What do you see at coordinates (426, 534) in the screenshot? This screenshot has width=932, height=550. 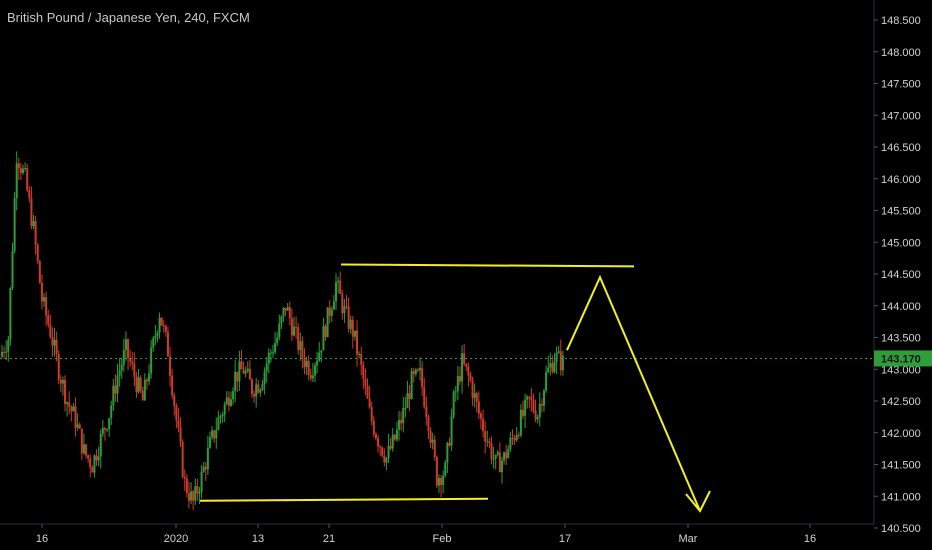 I see `time-axis: 16 2020 13 21 Feb 17 Mar 16` at bounding box center [426, 534].